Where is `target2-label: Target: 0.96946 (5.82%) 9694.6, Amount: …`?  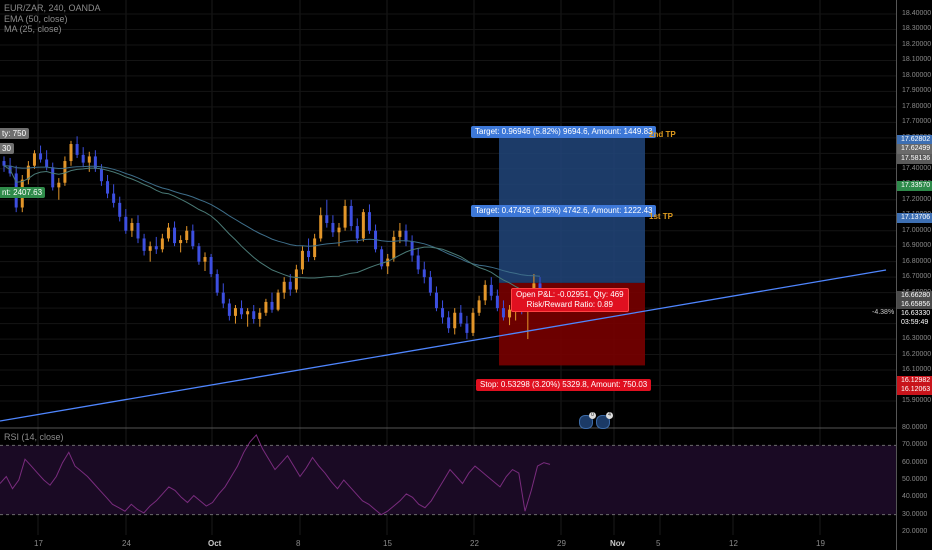
target2-label: Target: 0.96946 (5.82%) 9694.6, Amount: … is located at coordinates (564, 132).